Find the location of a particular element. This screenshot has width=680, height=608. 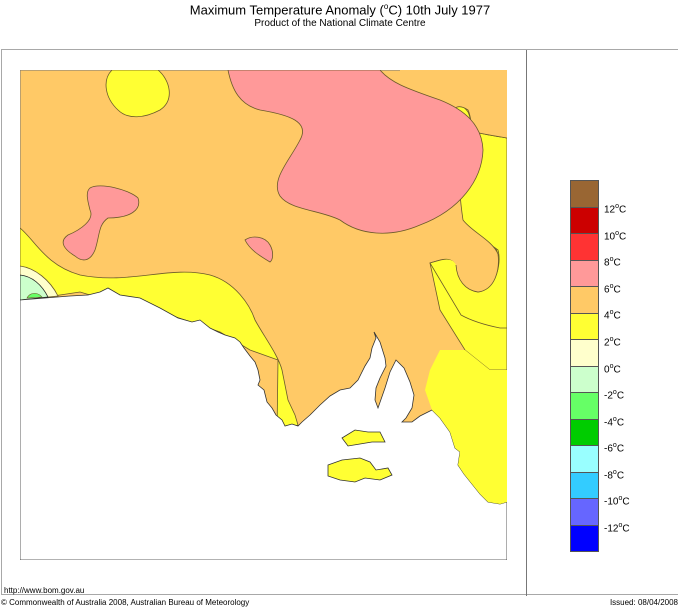

title-date: C) 10th July 1977 is located at coordinates (439, 10).